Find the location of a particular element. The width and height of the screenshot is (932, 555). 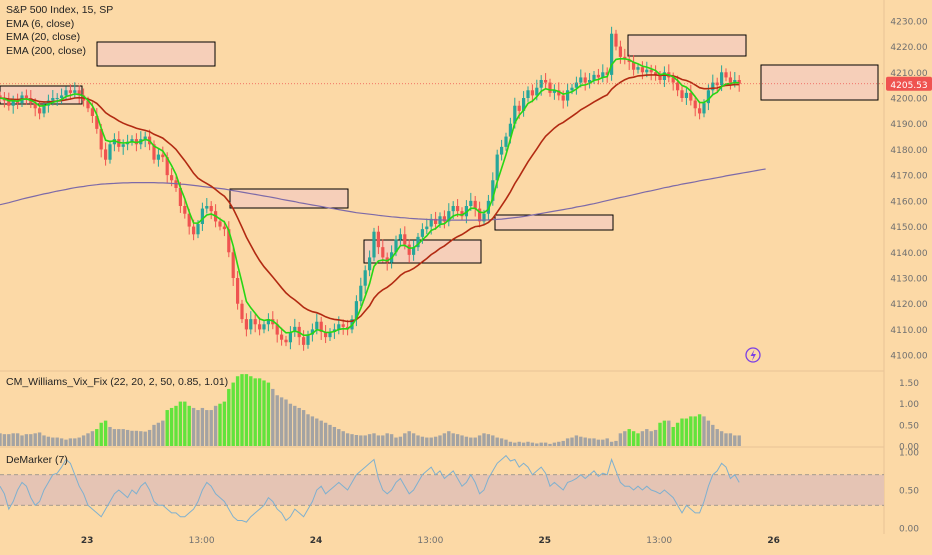

price-tag is located at coordinates (909, 83).